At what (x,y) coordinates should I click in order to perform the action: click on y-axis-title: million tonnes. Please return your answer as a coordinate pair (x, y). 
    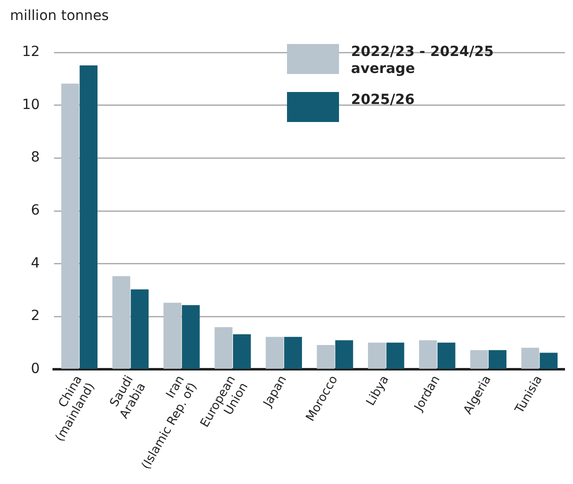
    Looking at the image, I should click on (59, 16).